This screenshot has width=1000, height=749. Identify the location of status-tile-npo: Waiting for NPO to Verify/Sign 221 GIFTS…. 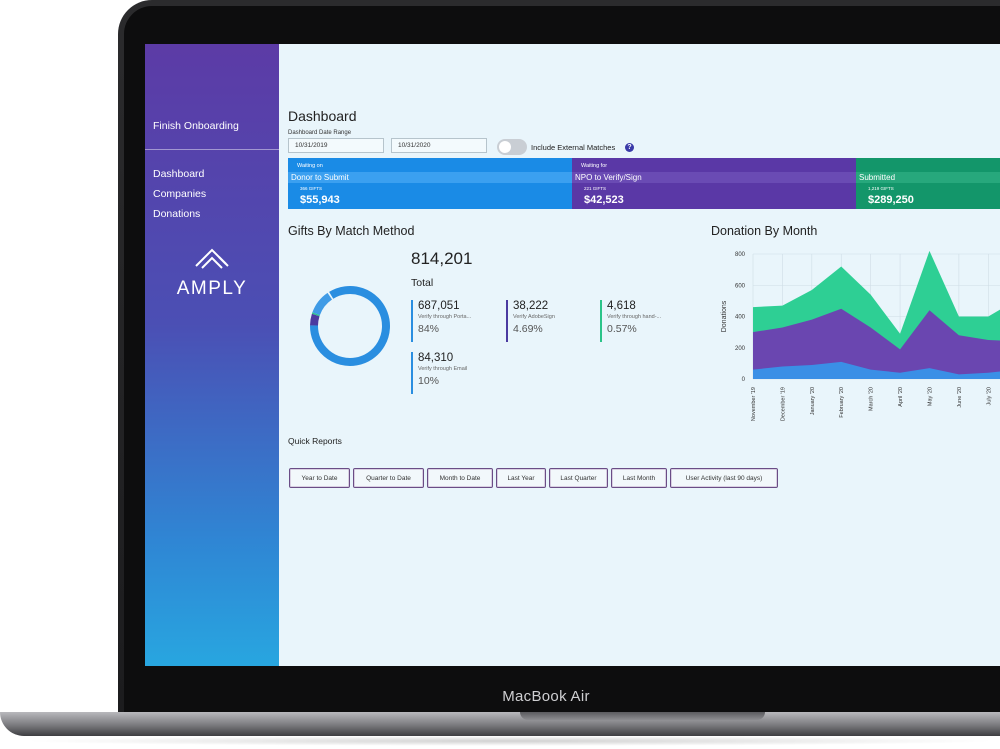
(714, 183).